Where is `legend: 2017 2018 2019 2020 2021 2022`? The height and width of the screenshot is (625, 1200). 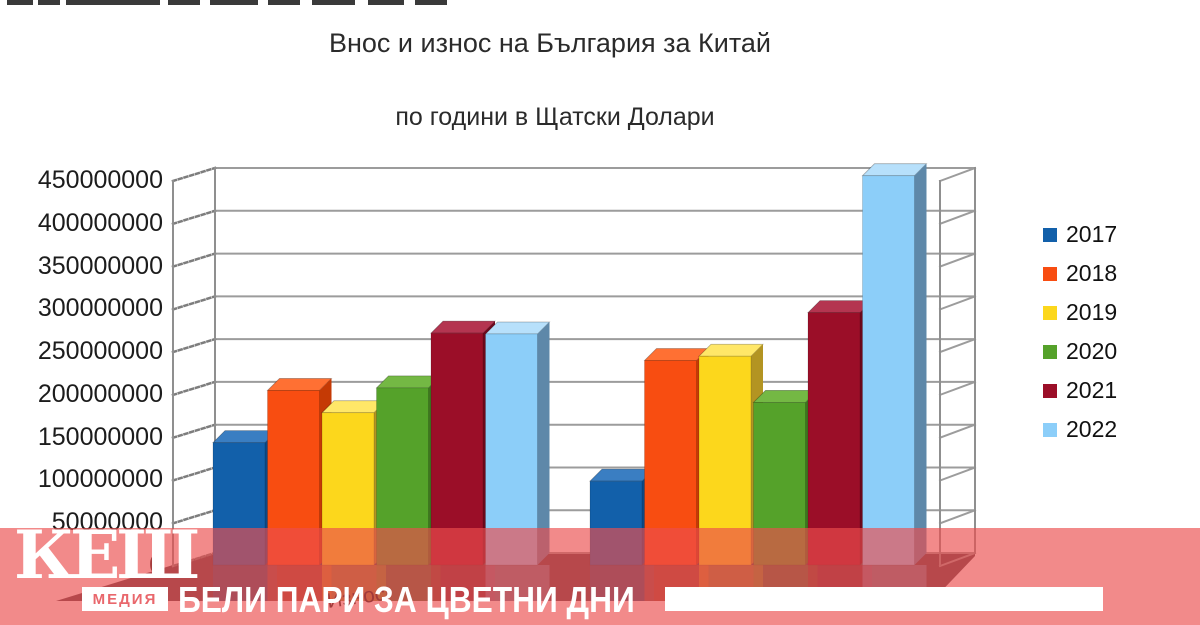
legend: 2017 2018 2019 2020 2021 2022 is located at coordinates (1080, 332).